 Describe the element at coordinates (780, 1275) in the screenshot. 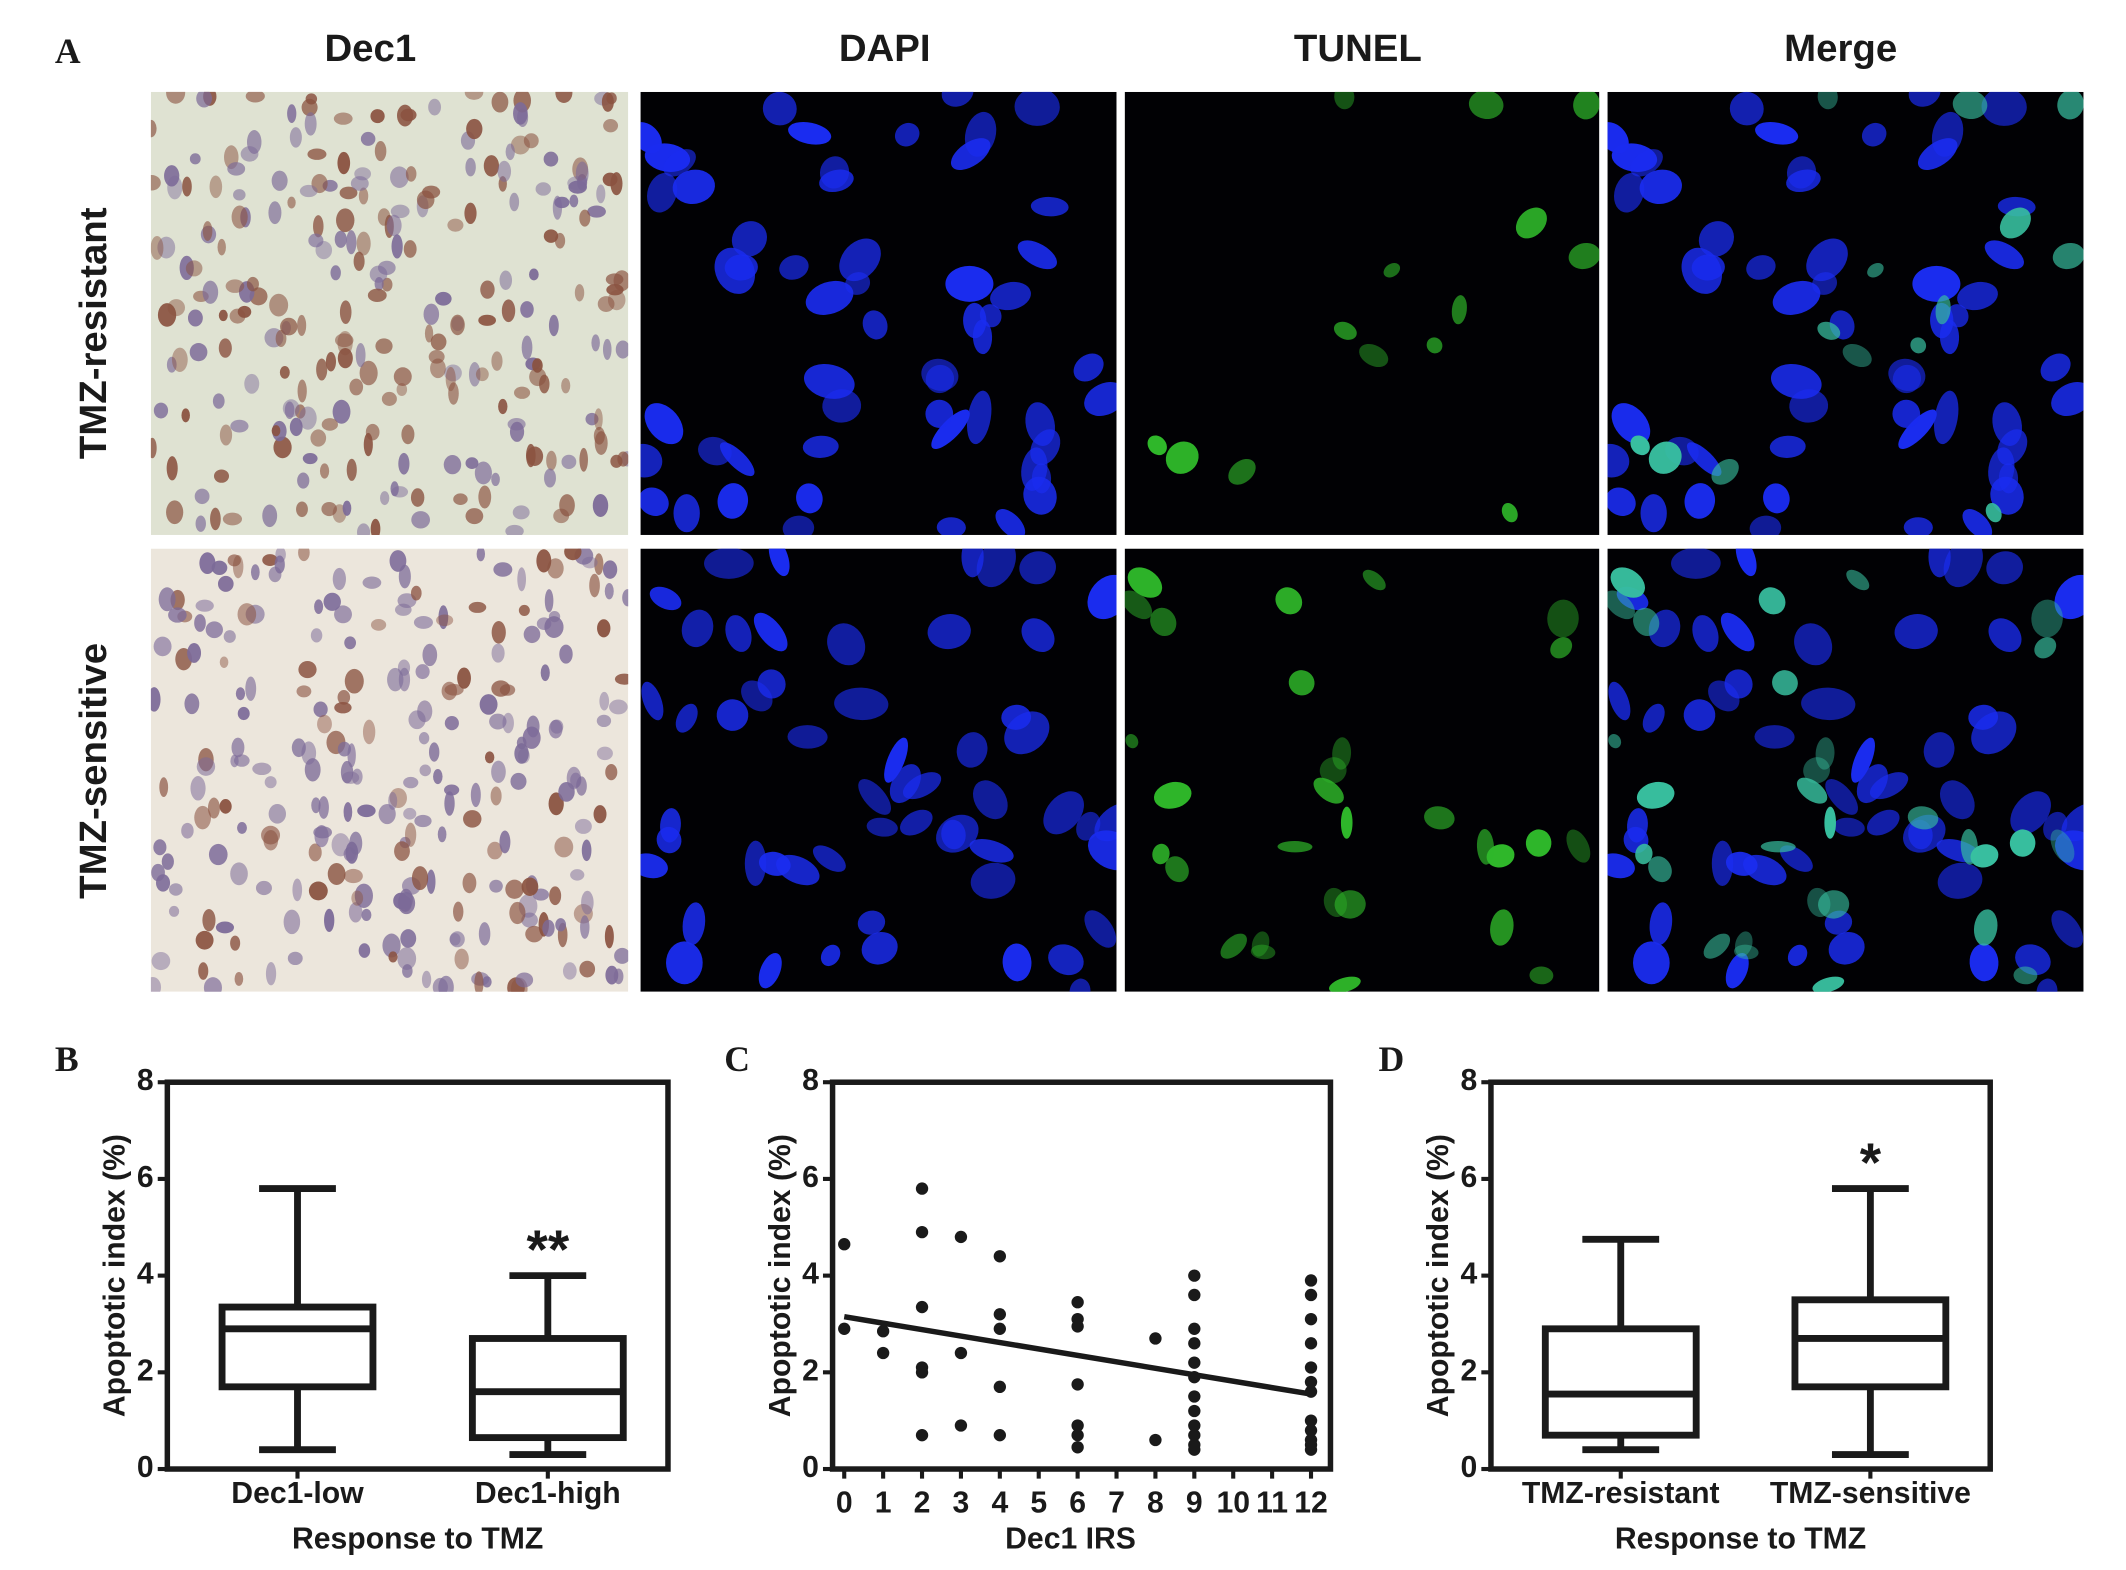

I see `y-axis-title: Apoptotic index (%)` at that location.